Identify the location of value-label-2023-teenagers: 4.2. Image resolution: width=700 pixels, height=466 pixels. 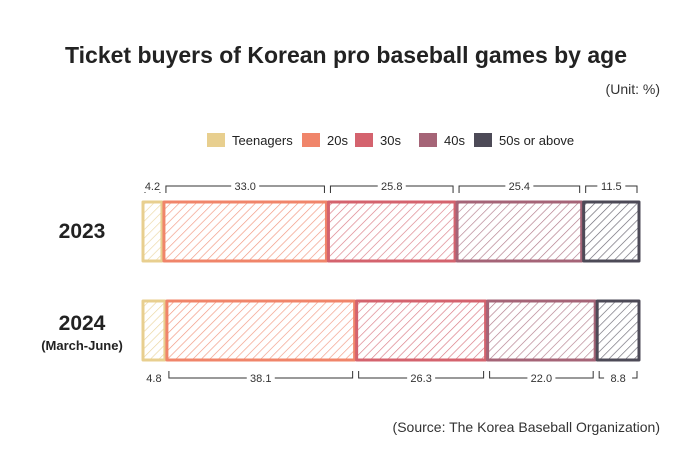
(152, 187).